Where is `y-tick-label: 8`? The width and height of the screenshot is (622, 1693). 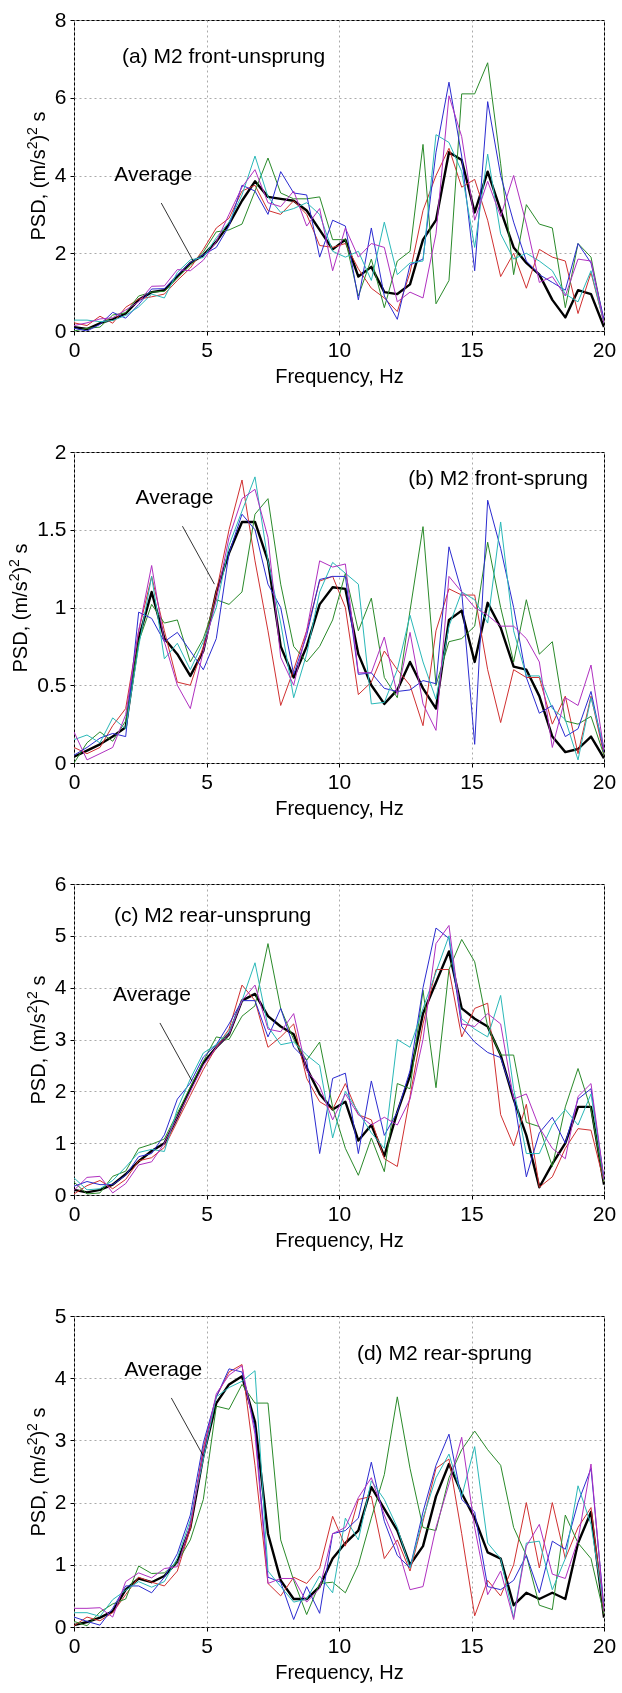 y-tick-label: 8 is located at coordinates (60, 19).